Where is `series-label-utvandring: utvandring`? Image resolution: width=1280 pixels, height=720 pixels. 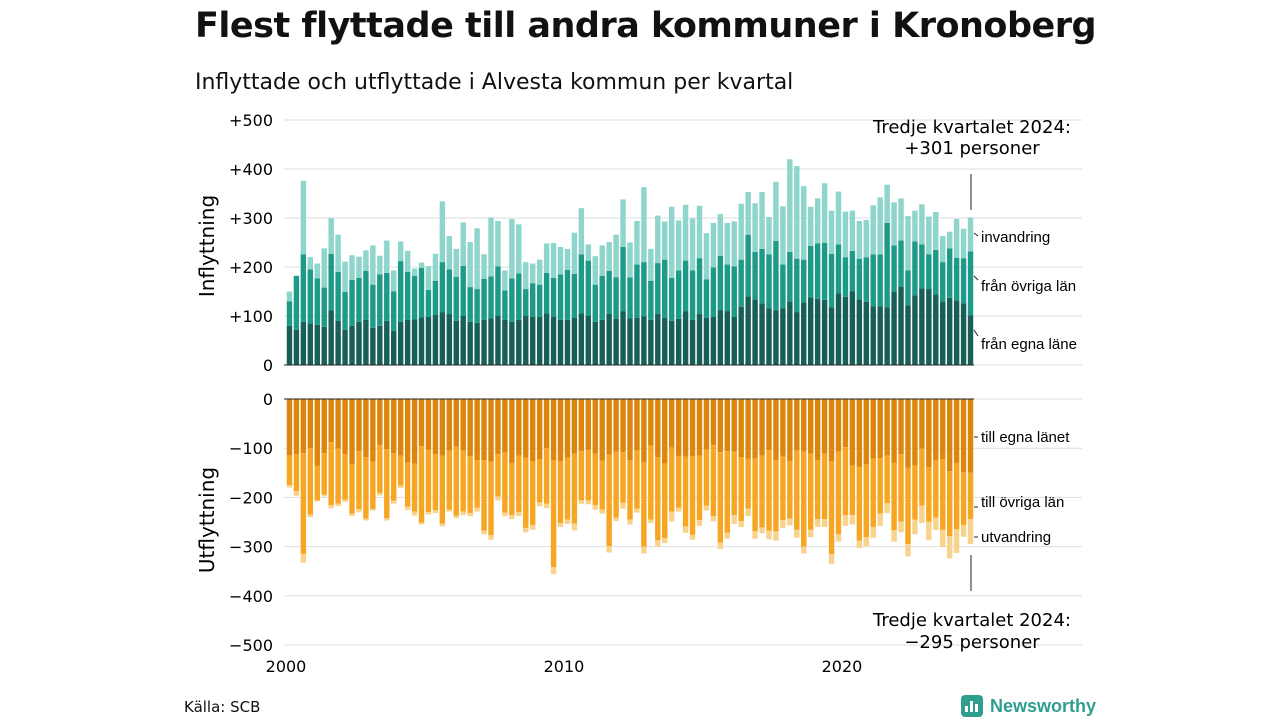 series-label-utvandring: utvandring is located at coordinates (1016, 537).